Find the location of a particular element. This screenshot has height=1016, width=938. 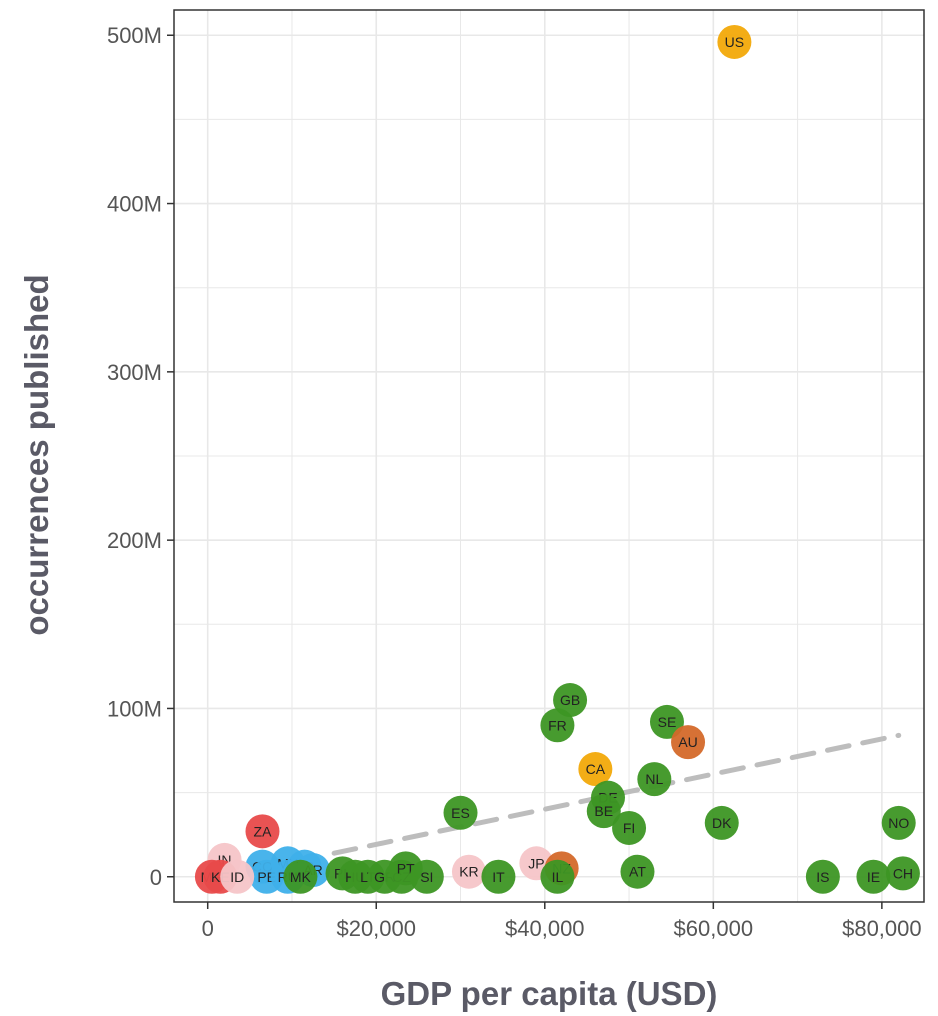

point-label: IS is located at coordinates (822, 877).